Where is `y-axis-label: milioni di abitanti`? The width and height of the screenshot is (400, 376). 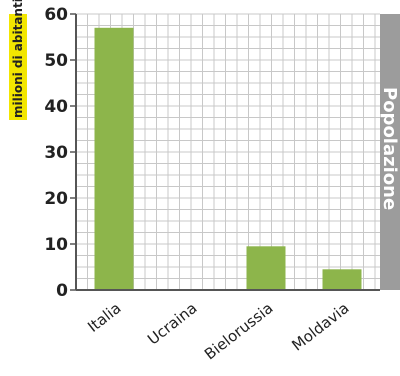
y-axis-label: milioni di abitanti is located at coordinates (18, 59).